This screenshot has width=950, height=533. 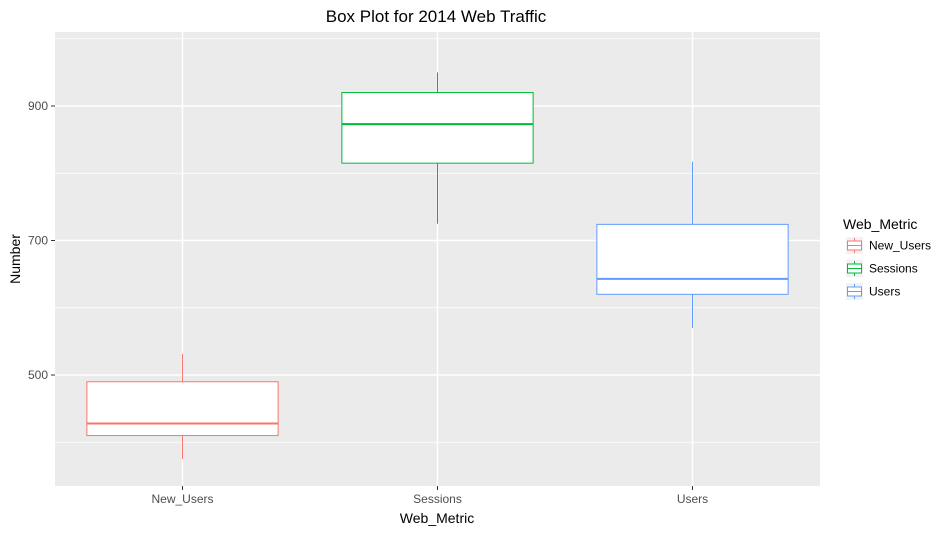 I want to click on y-tick-label: 500, so click(x=38, y=375).